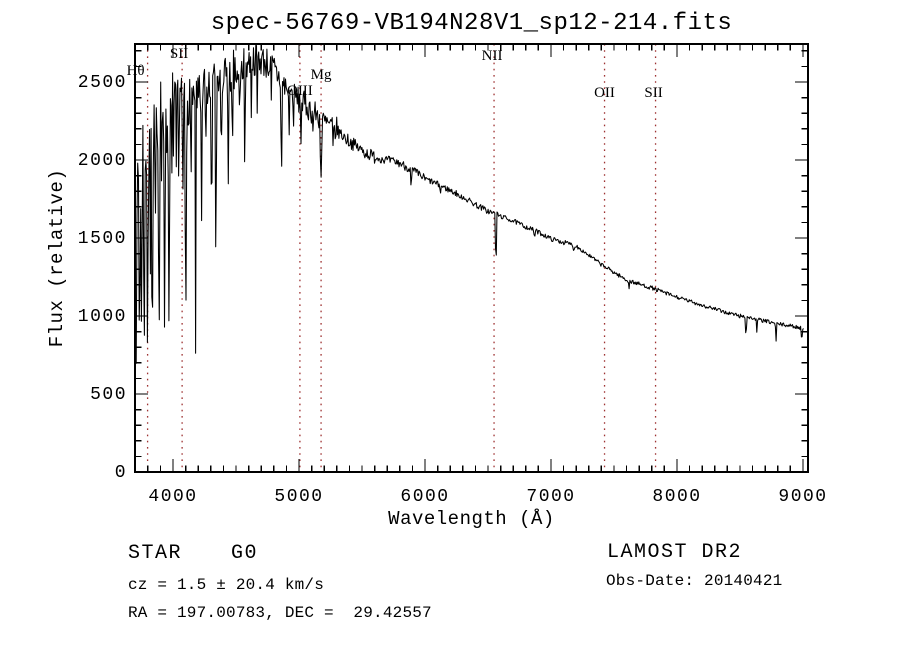 The height and width of the screenshot is (650, 900). Describe the element at coordinates (155, 553) in the screenshot. I see `classification-label: STAR` at that location.